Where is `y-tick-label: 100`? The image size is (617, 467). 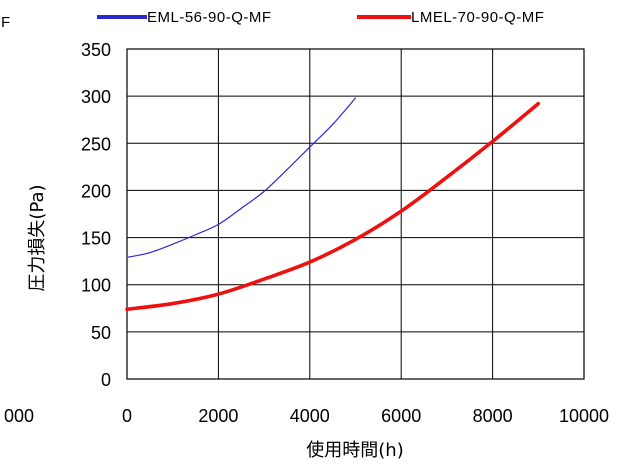 y-tick-label: 100 is located at coordinates (96, 286).